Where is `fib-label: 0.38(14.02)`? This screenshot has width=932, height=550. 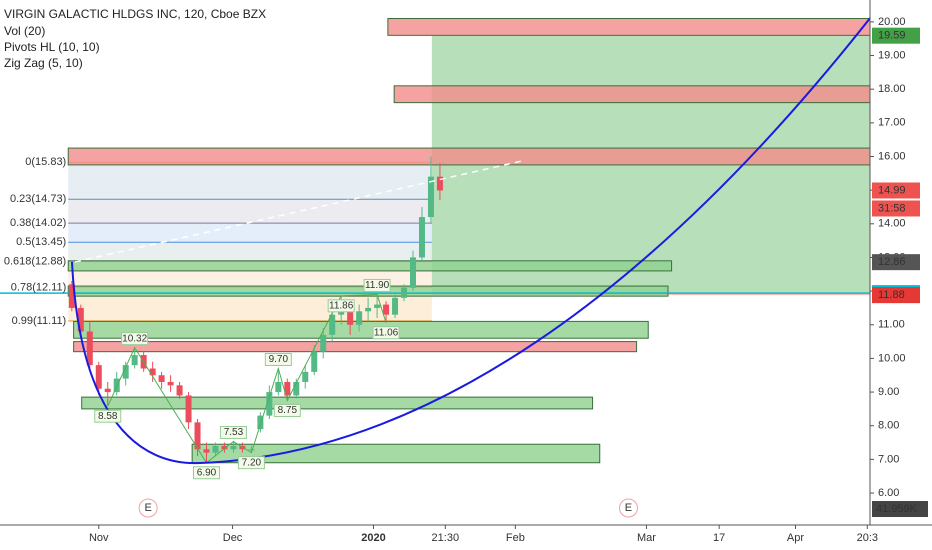
fib-label: 0.38(14.02) is located at coordinates (38, 223).